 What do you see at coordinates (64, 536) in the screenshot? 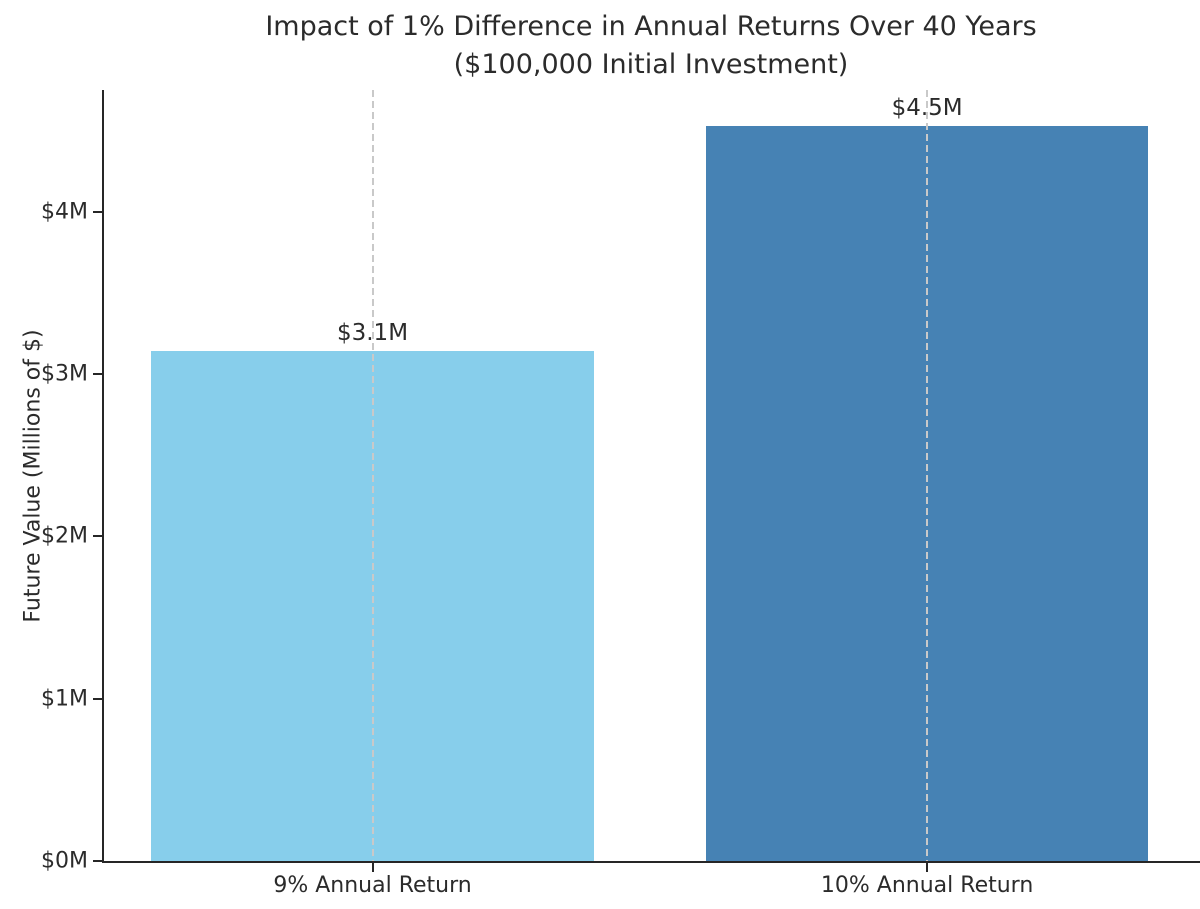
I see `y-tick-label: $2M` at bounding box center [64, 536].